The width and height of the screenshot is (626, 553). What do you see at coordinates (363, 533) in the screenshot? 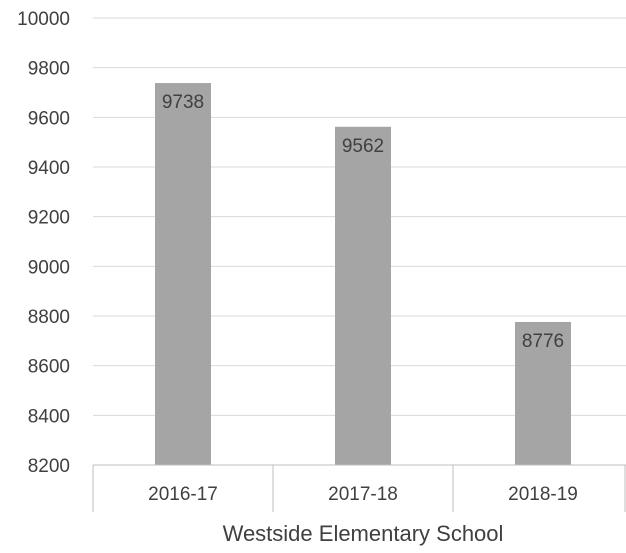
I see `x-axis-group-label: Westside Elementary School` at bounding box center [363, 533].